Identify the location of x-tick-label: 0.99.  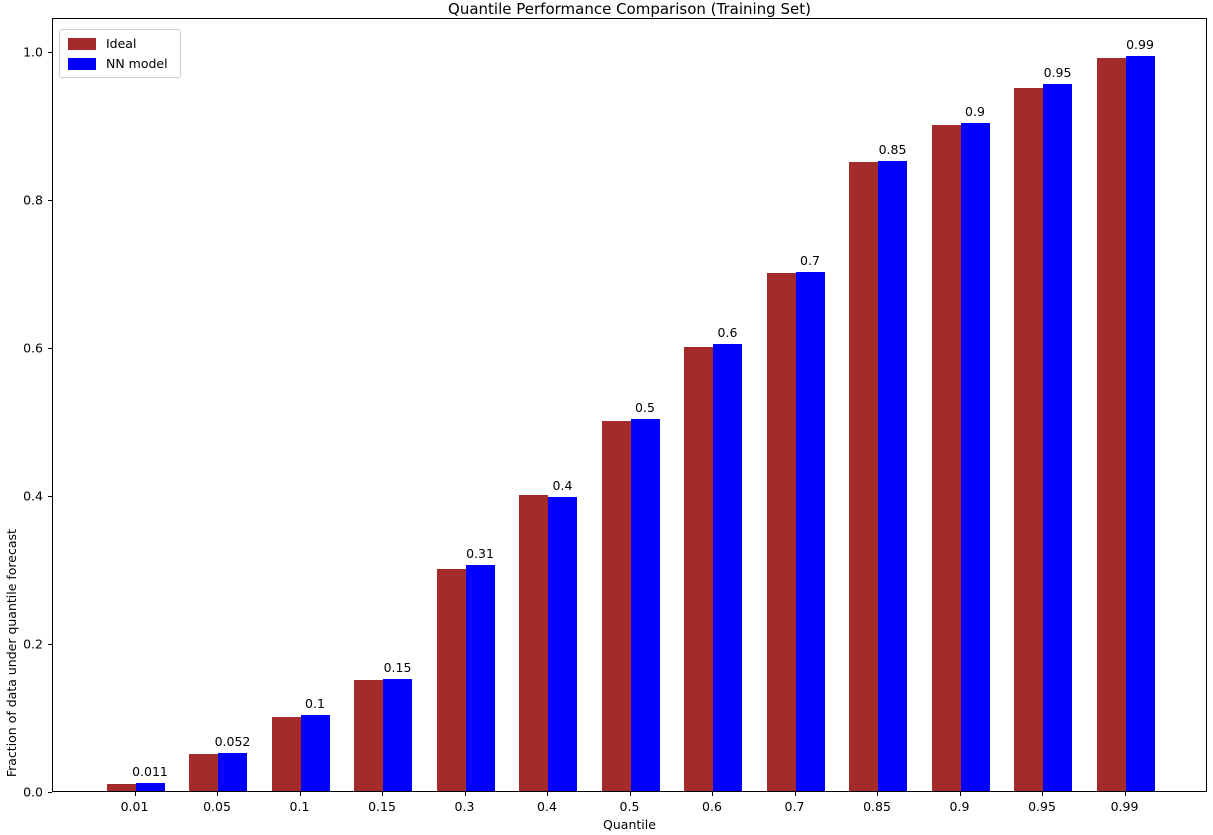
(1124, 806).